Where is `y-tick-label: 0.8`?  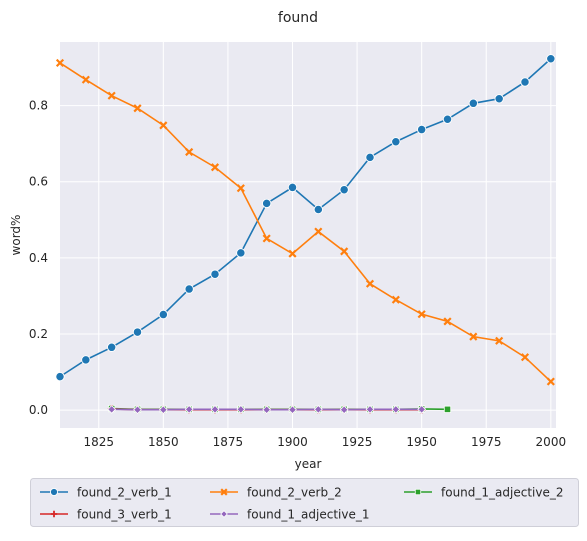
y-tick-label: 0.8 is located at coordinates (38, 106).